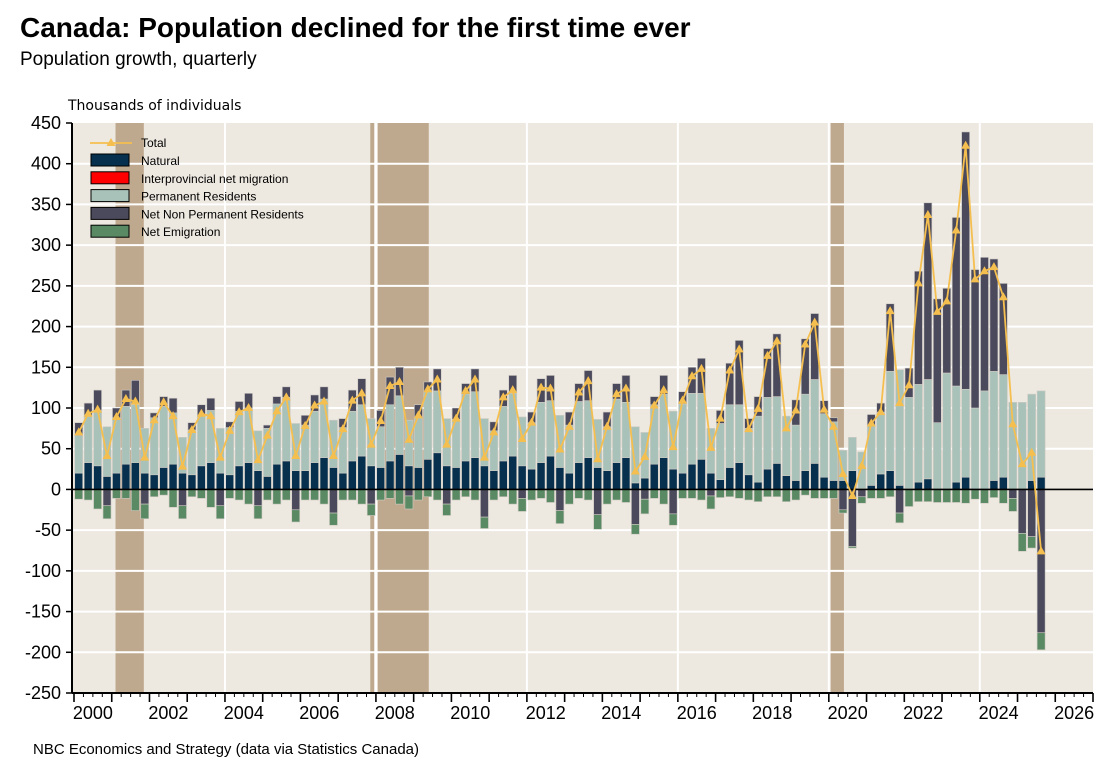  I want to click on x-tick-label: 2006, so click(319, 713).